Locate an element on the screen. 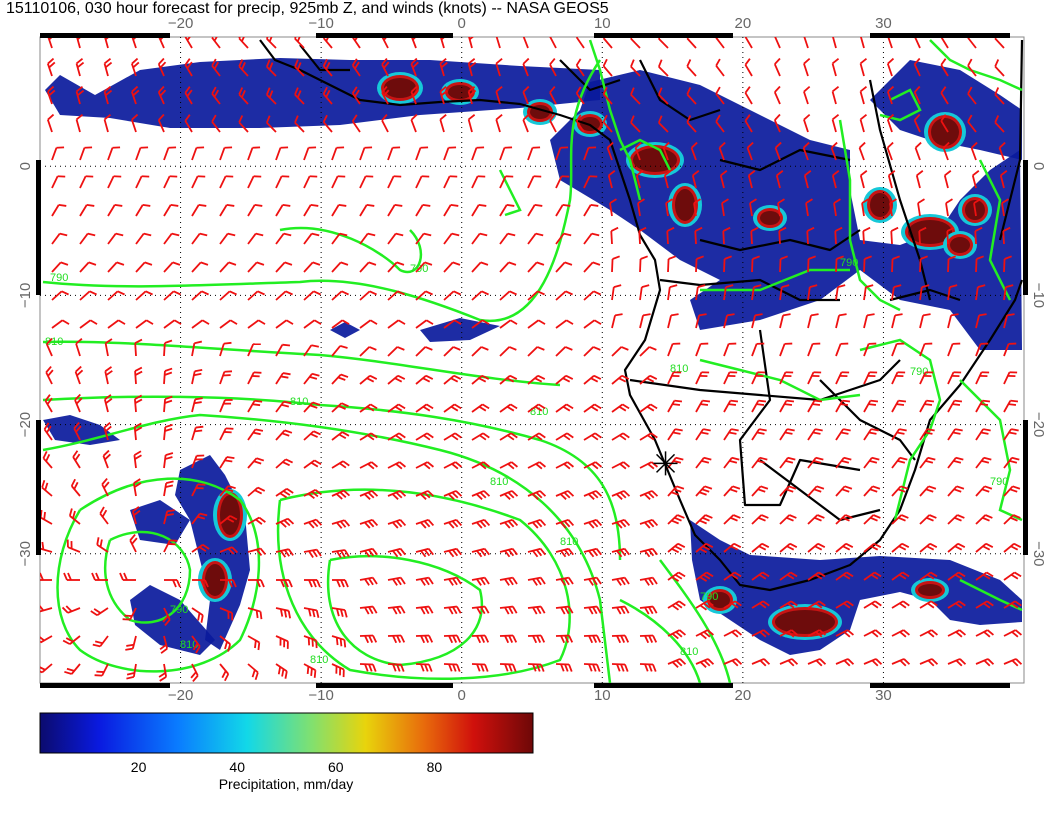 Image resolution: width=1056 pixels, height=816 pixels. precip-max is located at coordinates (945, 132).